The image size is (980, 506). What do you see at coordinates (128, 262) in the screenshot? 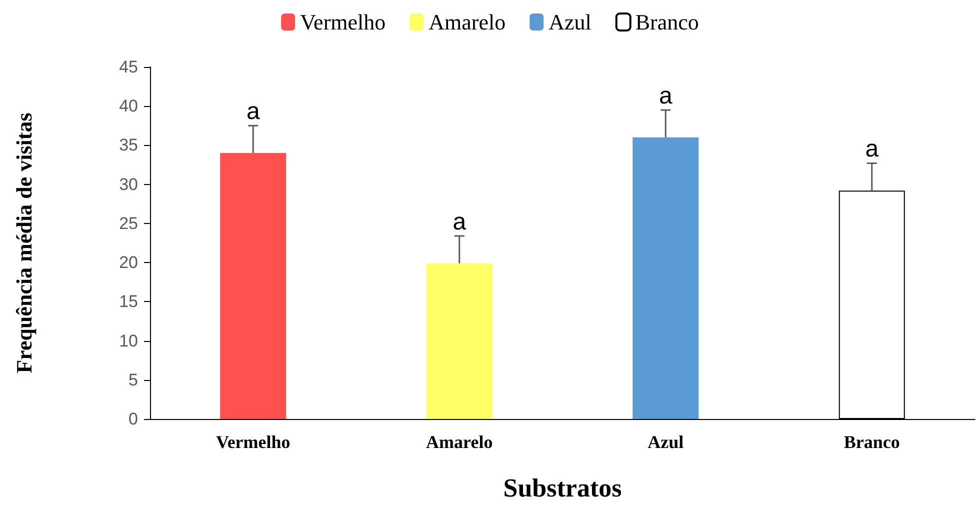
I see `y-tick-label: 20` at bounding box center [128, 262].